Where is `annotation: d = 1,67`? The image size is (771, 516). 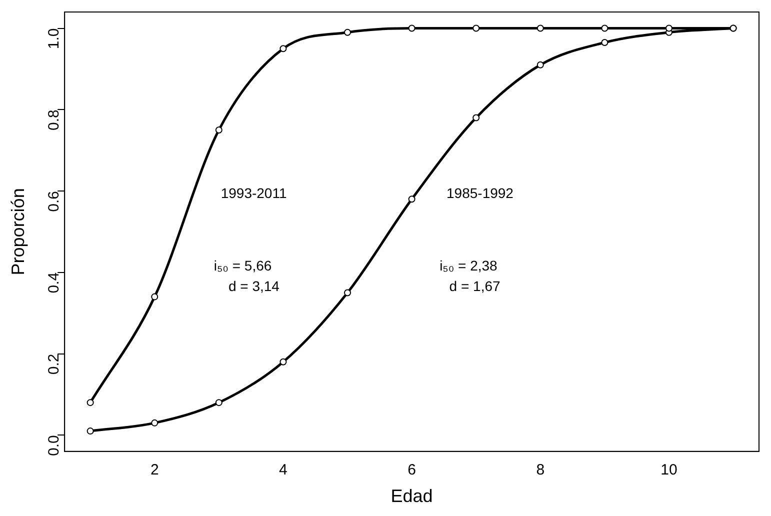
annotation: d = 1,67 is located at coordinates (474, 286).